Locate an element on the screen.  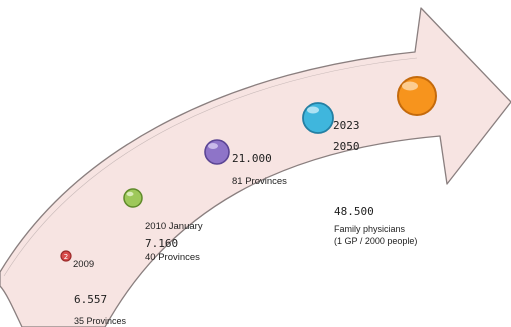
milestone-dot-2050 is located at coordinates (417, 96).